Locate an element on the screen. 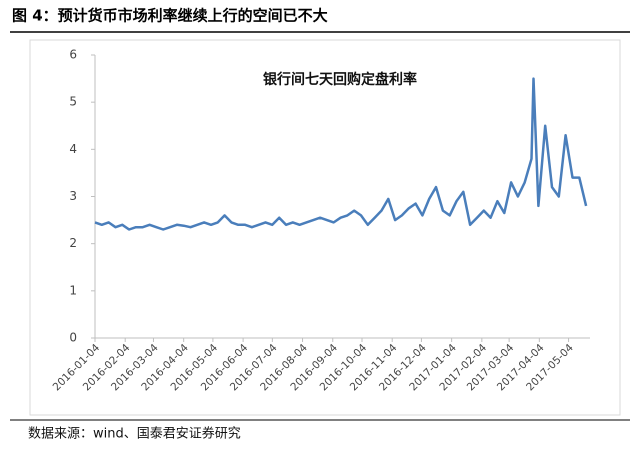 This screenshot has height=453, width=640. y-tick-label: 5 is located at coordinates (73, 102).